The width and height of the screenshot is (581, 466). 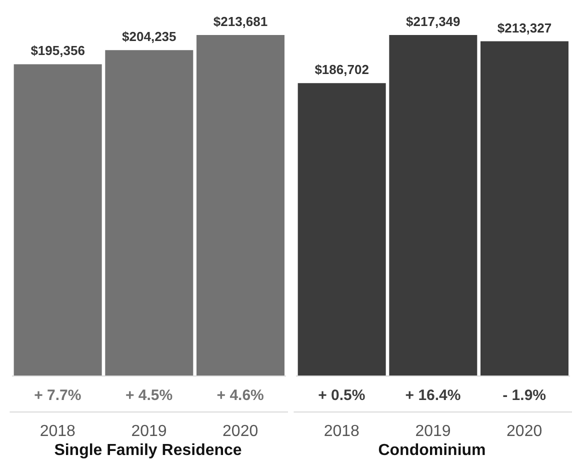 I want to click on x-axis-title: Condominium, so click(x=432, y=451).